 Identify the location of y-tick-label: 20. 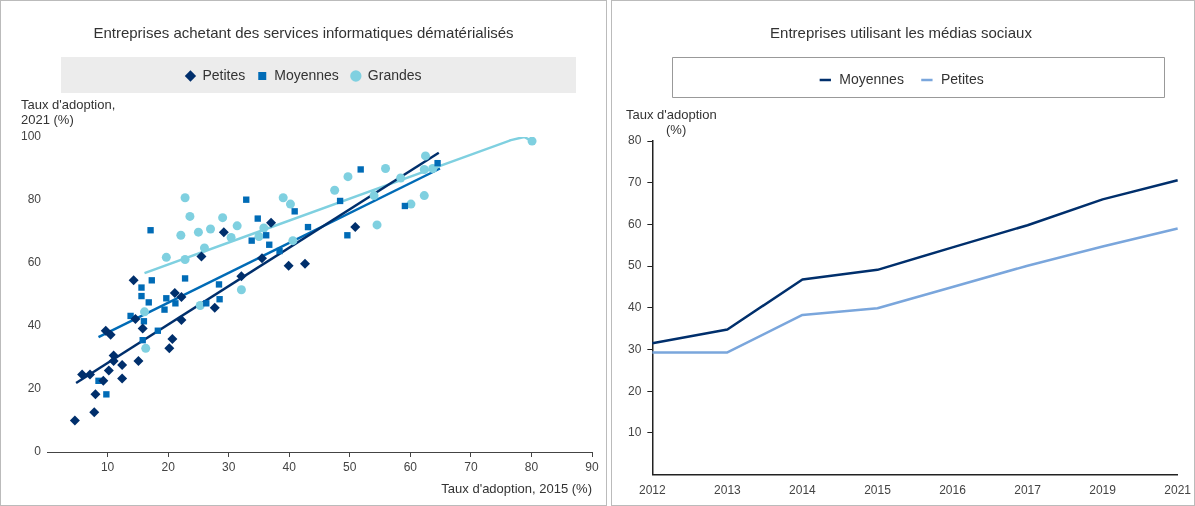
(634, 390).